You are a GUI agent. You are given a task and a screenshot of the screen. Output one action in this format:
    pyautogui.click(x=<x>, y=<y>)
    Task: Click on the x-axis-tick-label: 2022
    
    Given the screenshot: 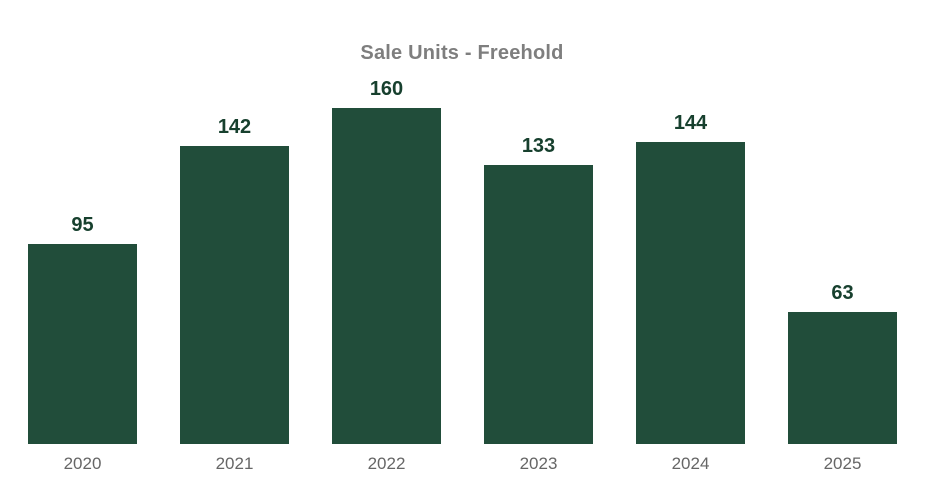 What is the action you would take?
    pyautogui.click(x=386, y=463)
    